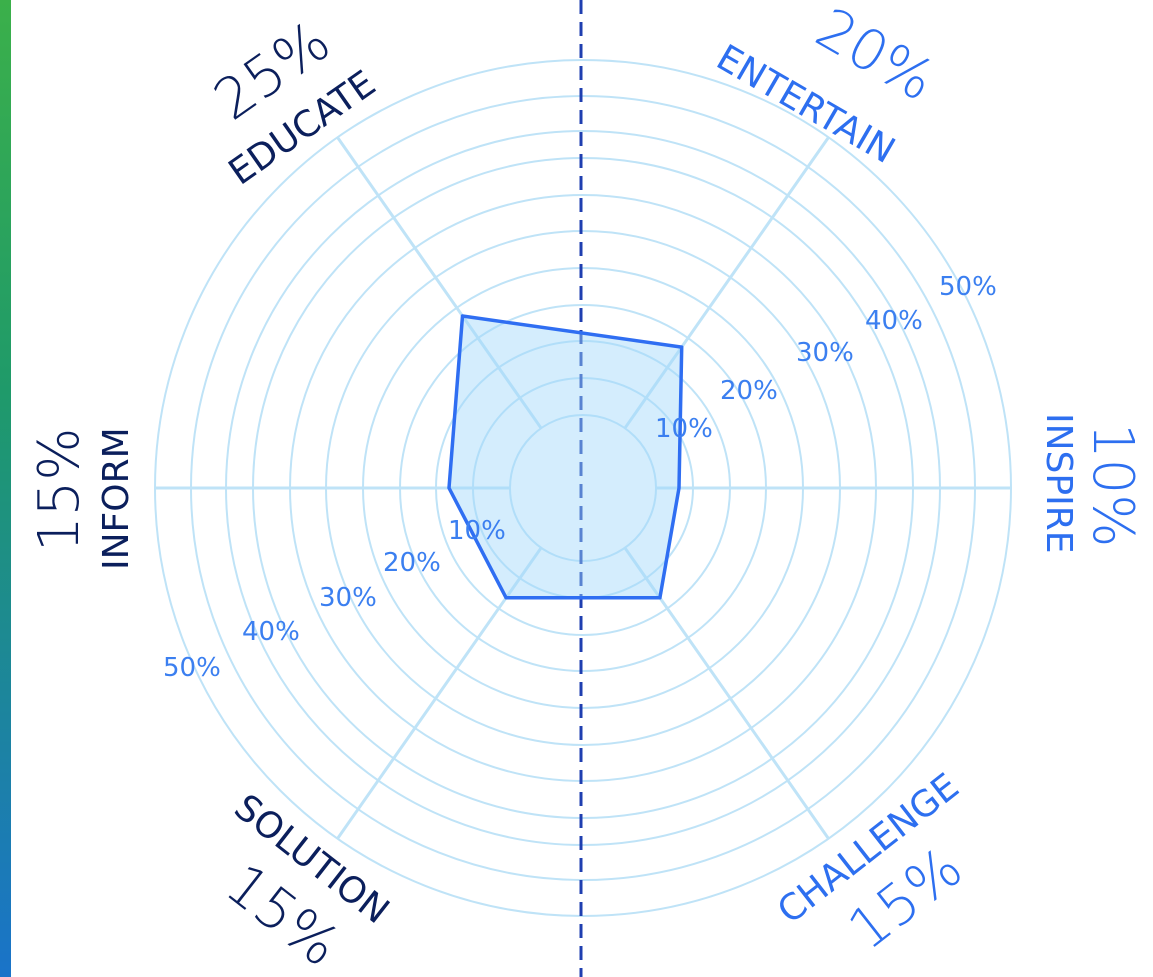 The image size is (1153, 977). I want to click on tick-left-40: 40%, so click(271, 632).